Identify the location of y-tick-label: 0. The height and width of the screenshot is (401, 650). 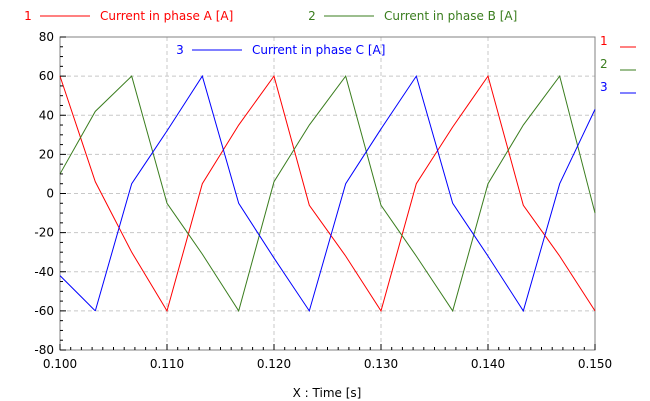
(50, 194).